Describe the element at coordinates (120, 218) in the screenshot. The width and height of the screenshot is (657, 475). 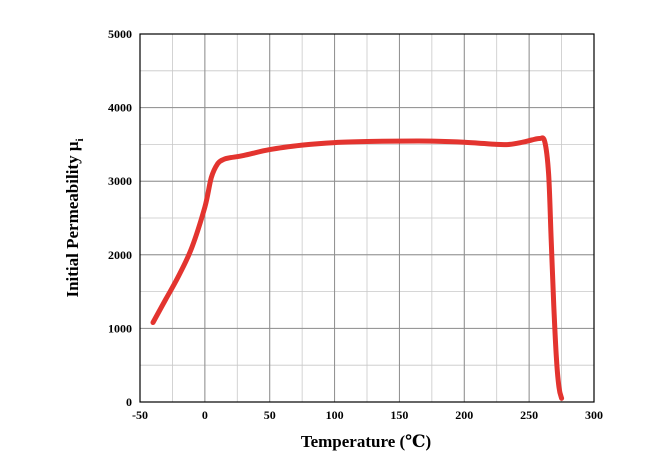
I see `y-tick-labels: 0 1000 2000 3000 4000 5000` at that location.